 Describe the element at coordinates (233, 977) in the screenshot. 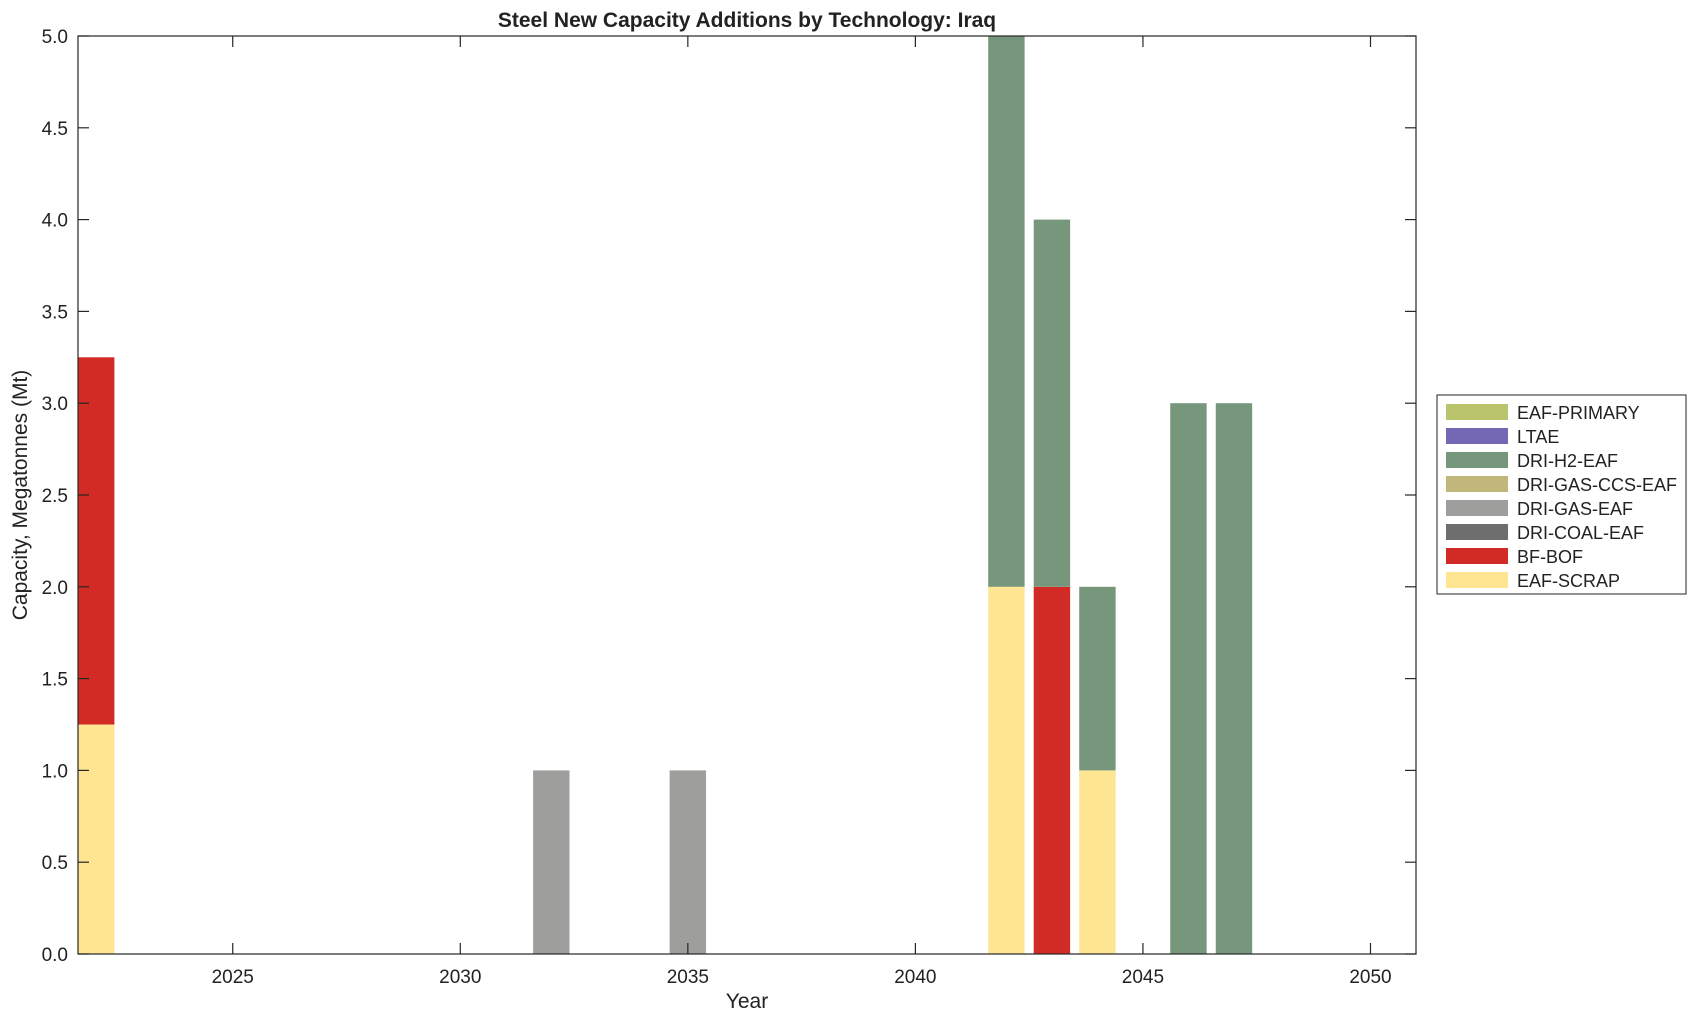

I see `x-tick-label: 2025` at that location.